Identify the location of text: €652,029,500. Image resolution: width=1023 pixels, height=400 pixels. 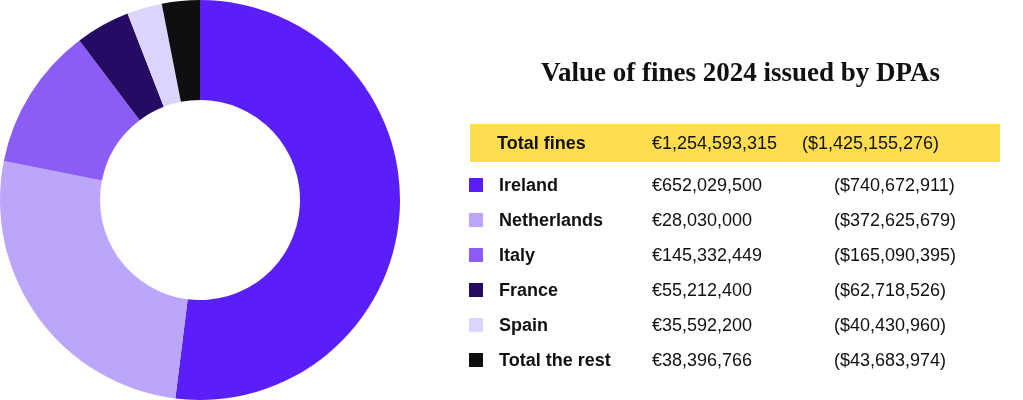
(707, 185).